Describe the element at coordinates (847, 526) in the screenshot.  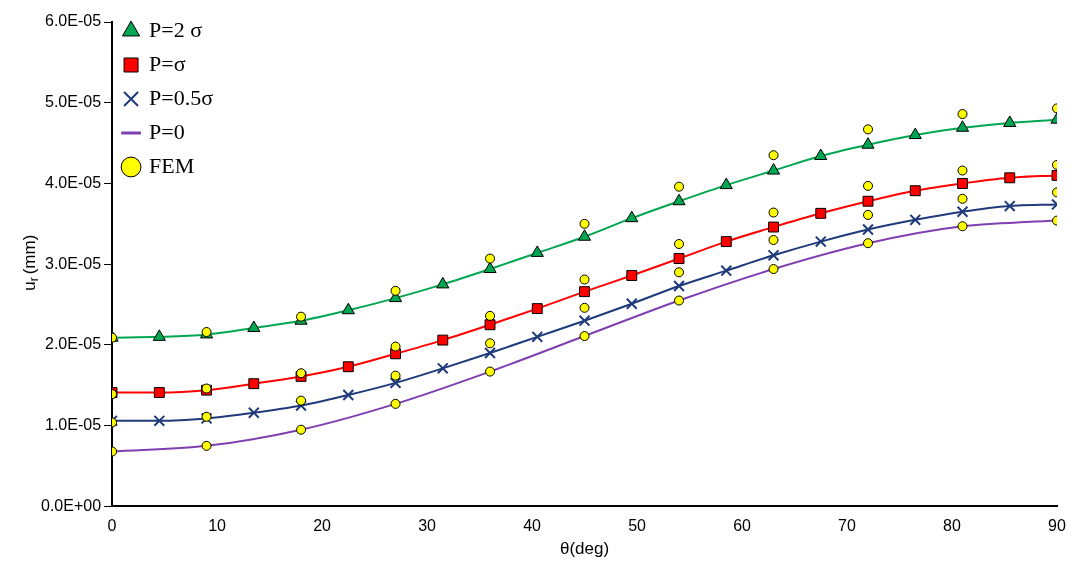
I see `x-tick-label: 70` at that location.